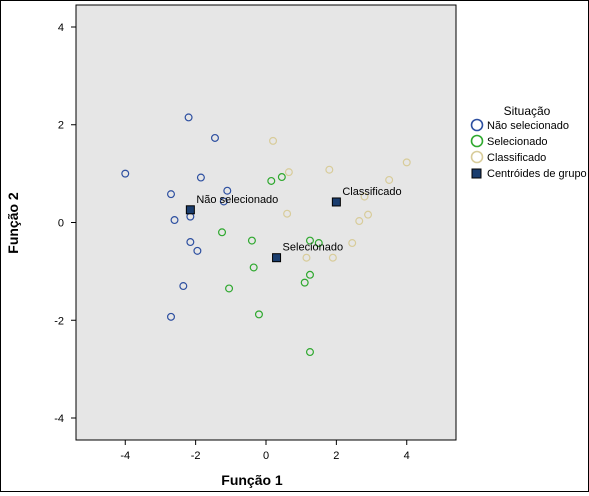  Describe the element at coordinates (266, 456) in the screenshot. I see `x-tick-label: 0` at that location.